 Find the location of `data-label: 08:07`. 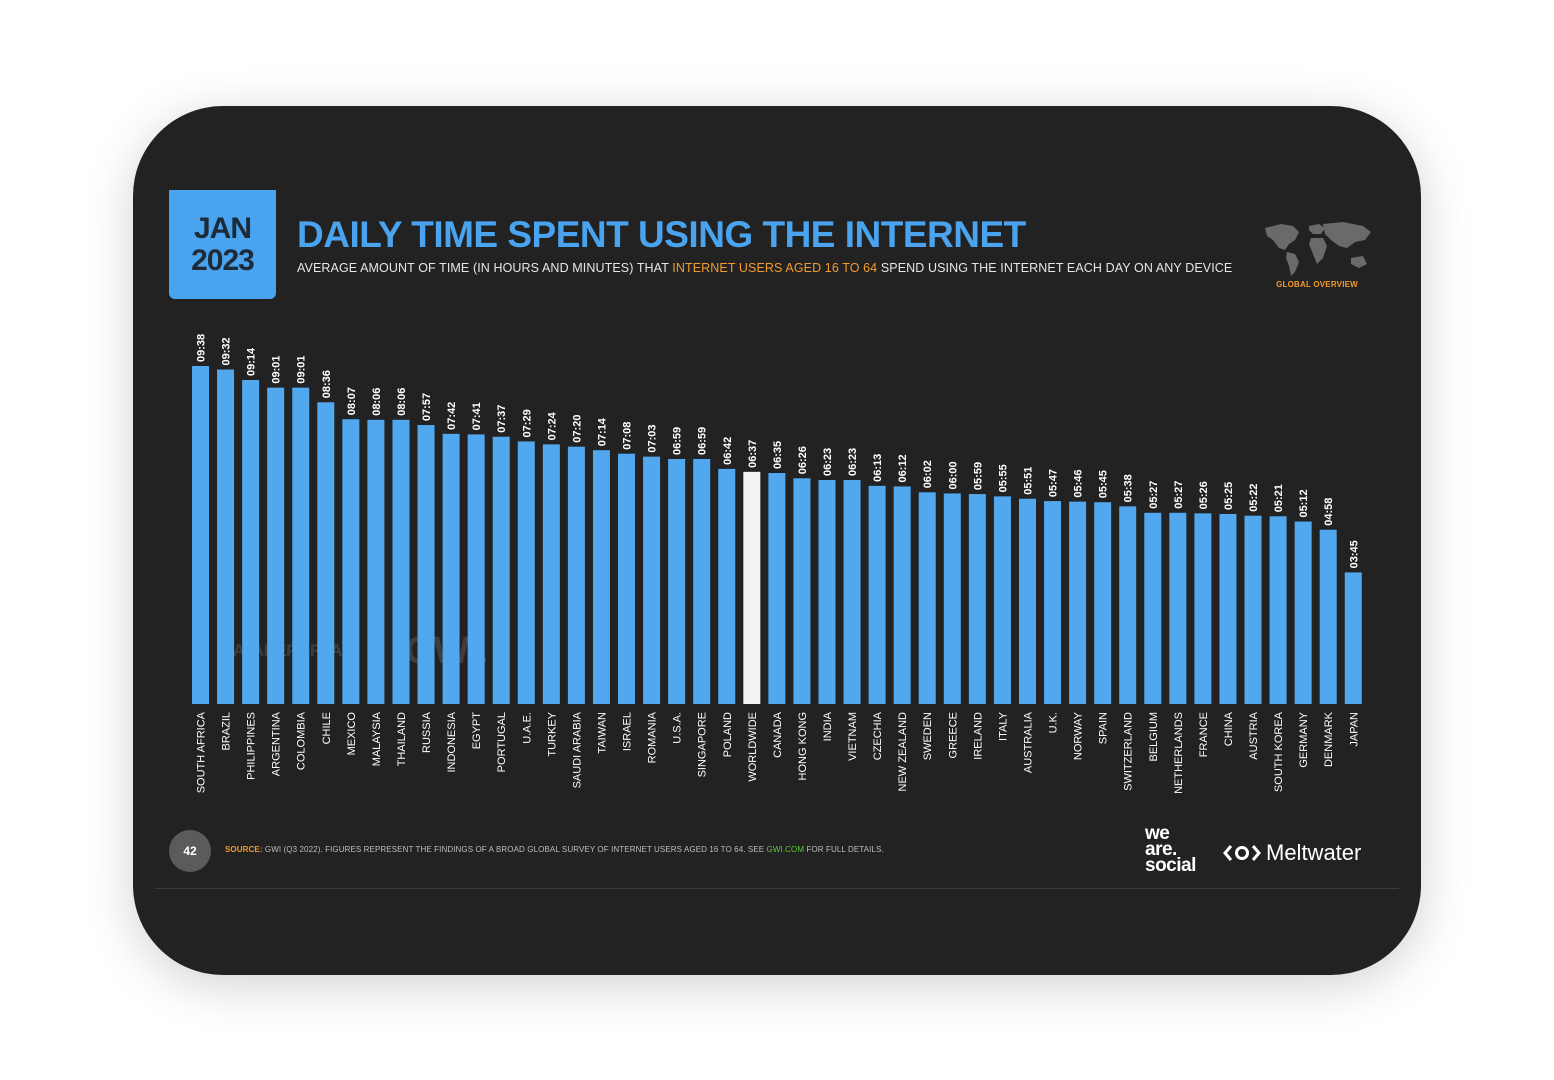

data-label: 08:07 is located at coordinates (352, 401).